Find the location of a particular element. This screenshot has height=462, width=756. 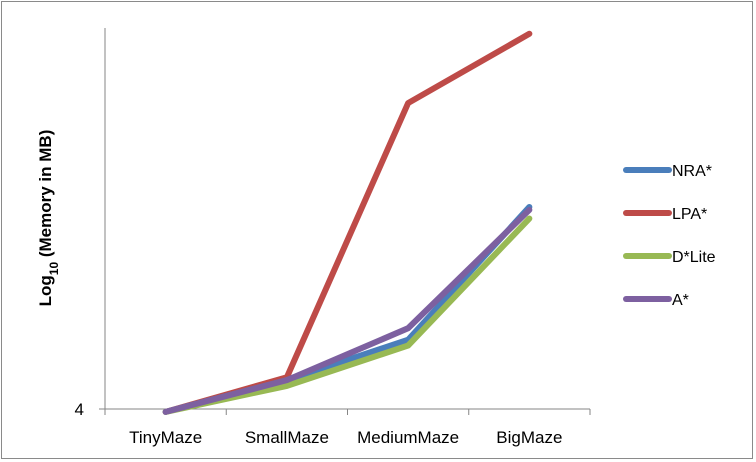

y-axis-title: Log10 (Memory in MB) is located at coordinates (48, 218).